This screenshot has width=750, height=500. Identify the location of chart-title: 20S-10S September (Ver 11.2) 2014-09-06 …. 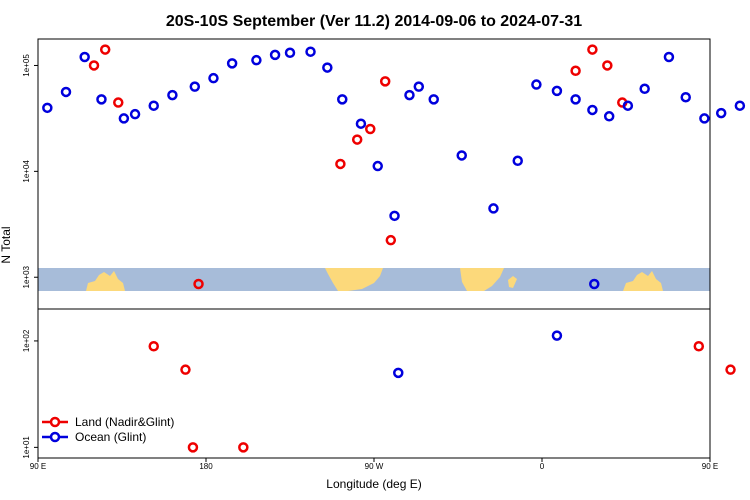
(374, 21).